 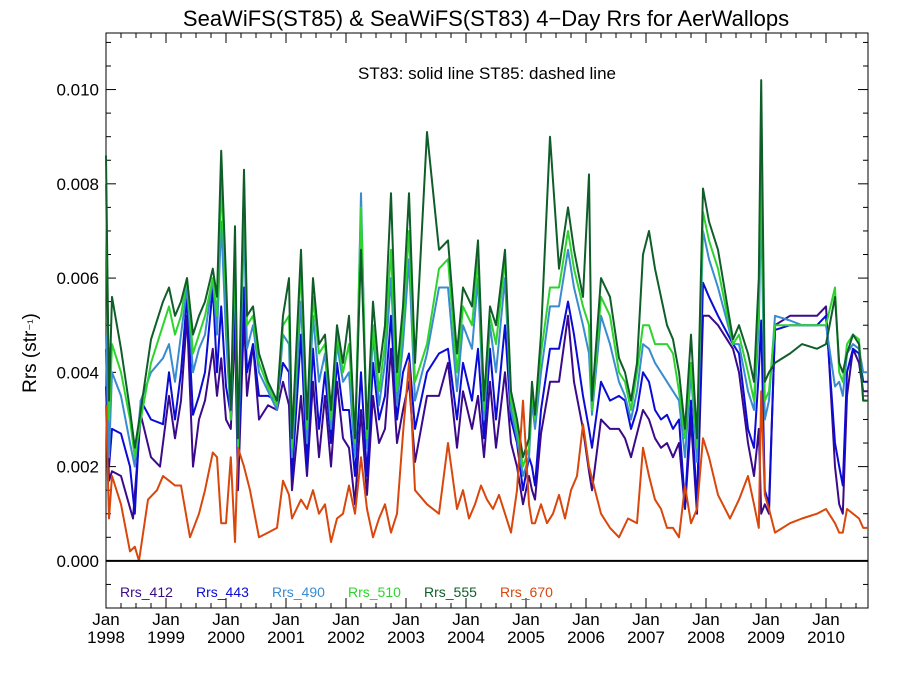 I want to click on legend-item-rrs-443: Rrs_443, so click(x=222, y=592).